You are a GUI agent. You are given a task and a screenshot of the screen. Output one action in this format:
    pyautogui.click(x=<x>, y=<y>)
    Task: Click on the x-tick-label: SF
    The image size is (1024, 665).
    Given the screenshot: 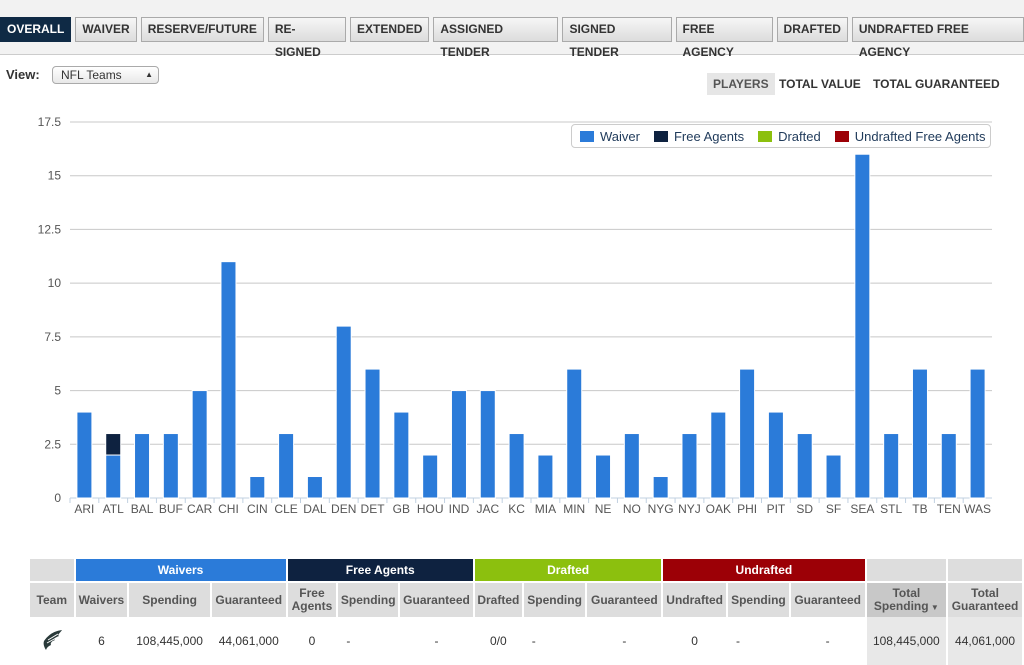 What is the action you would take?
    pyautogui.click(x=833, y=509)
    